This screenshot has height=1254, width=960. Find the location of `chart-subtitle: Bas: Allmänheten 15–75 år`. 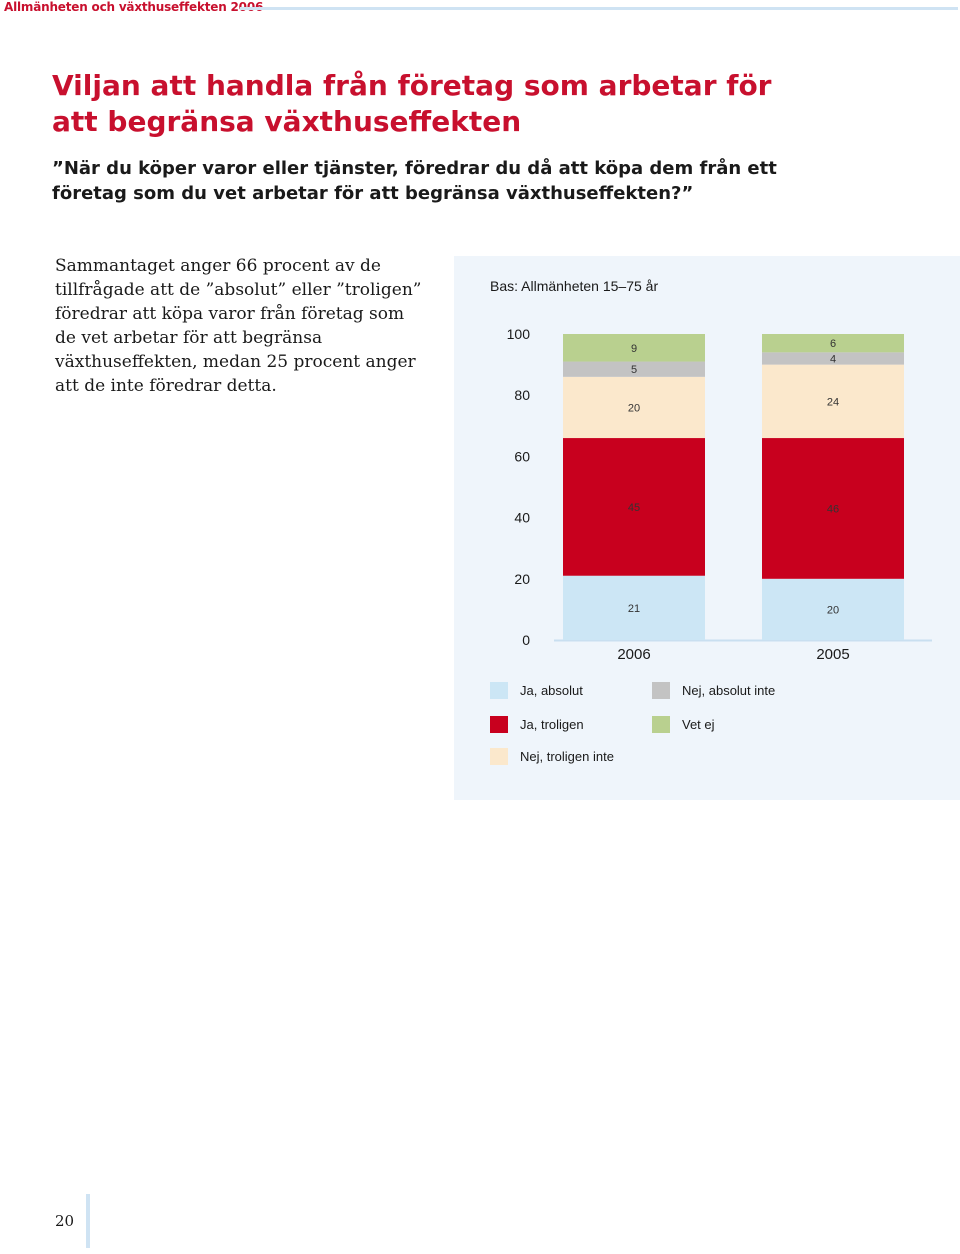

chart-subtitle: Bas: Allmänheten 15–75 år is located at coordinates (574, 286).